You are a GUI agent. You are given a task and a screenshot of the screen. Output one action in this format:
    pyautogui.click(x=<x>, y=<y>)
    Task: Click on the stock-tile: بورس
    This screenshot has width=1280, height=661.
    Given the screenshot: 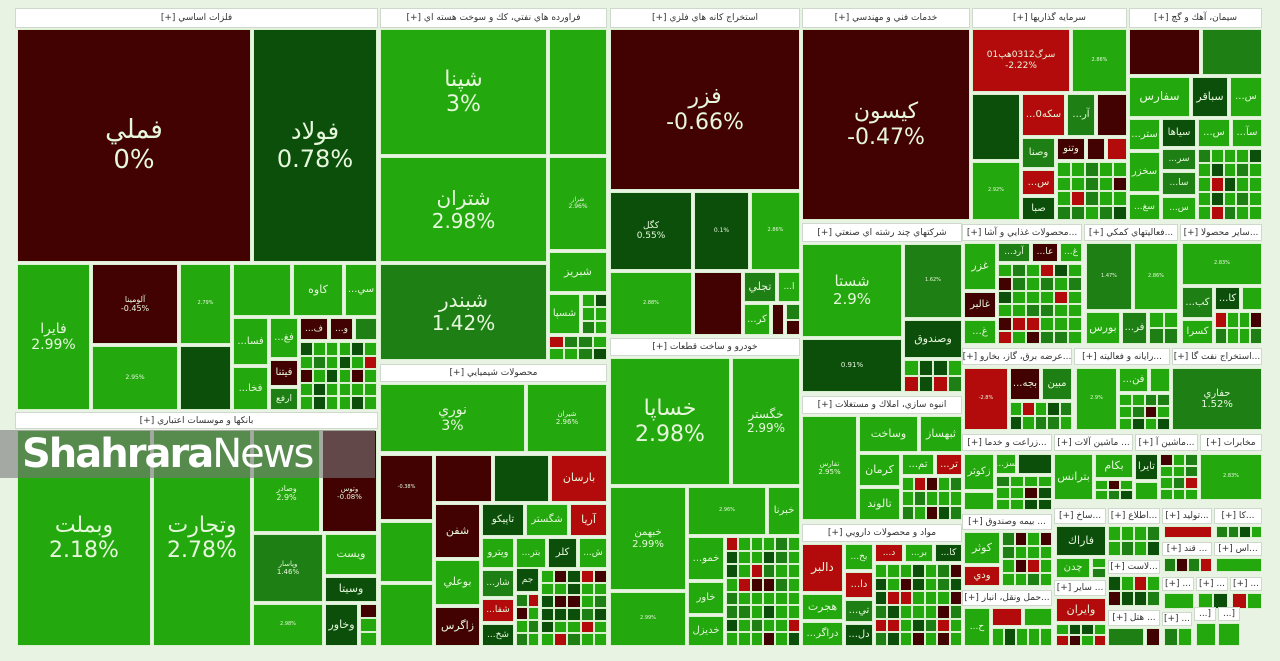 What is the action you would take?
    pyautogui.click(x=1103, y=328)
    